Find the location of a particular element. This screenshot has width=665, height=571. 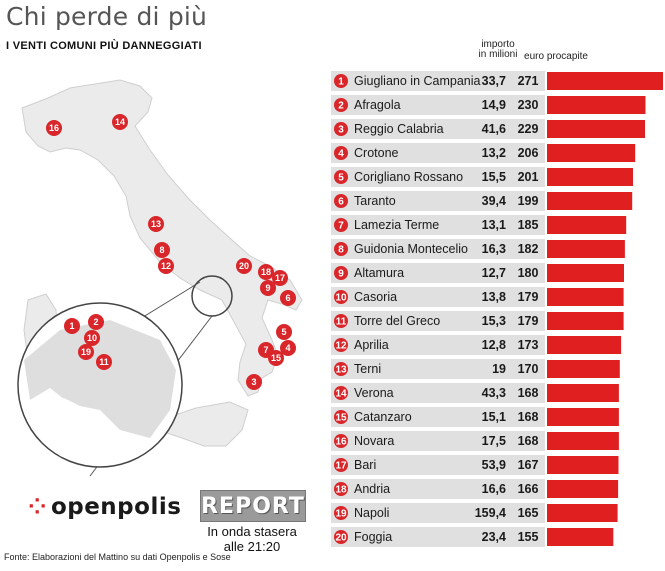

openpolis-logo: ⁘ openpolis is located at coordinates (105, 507).